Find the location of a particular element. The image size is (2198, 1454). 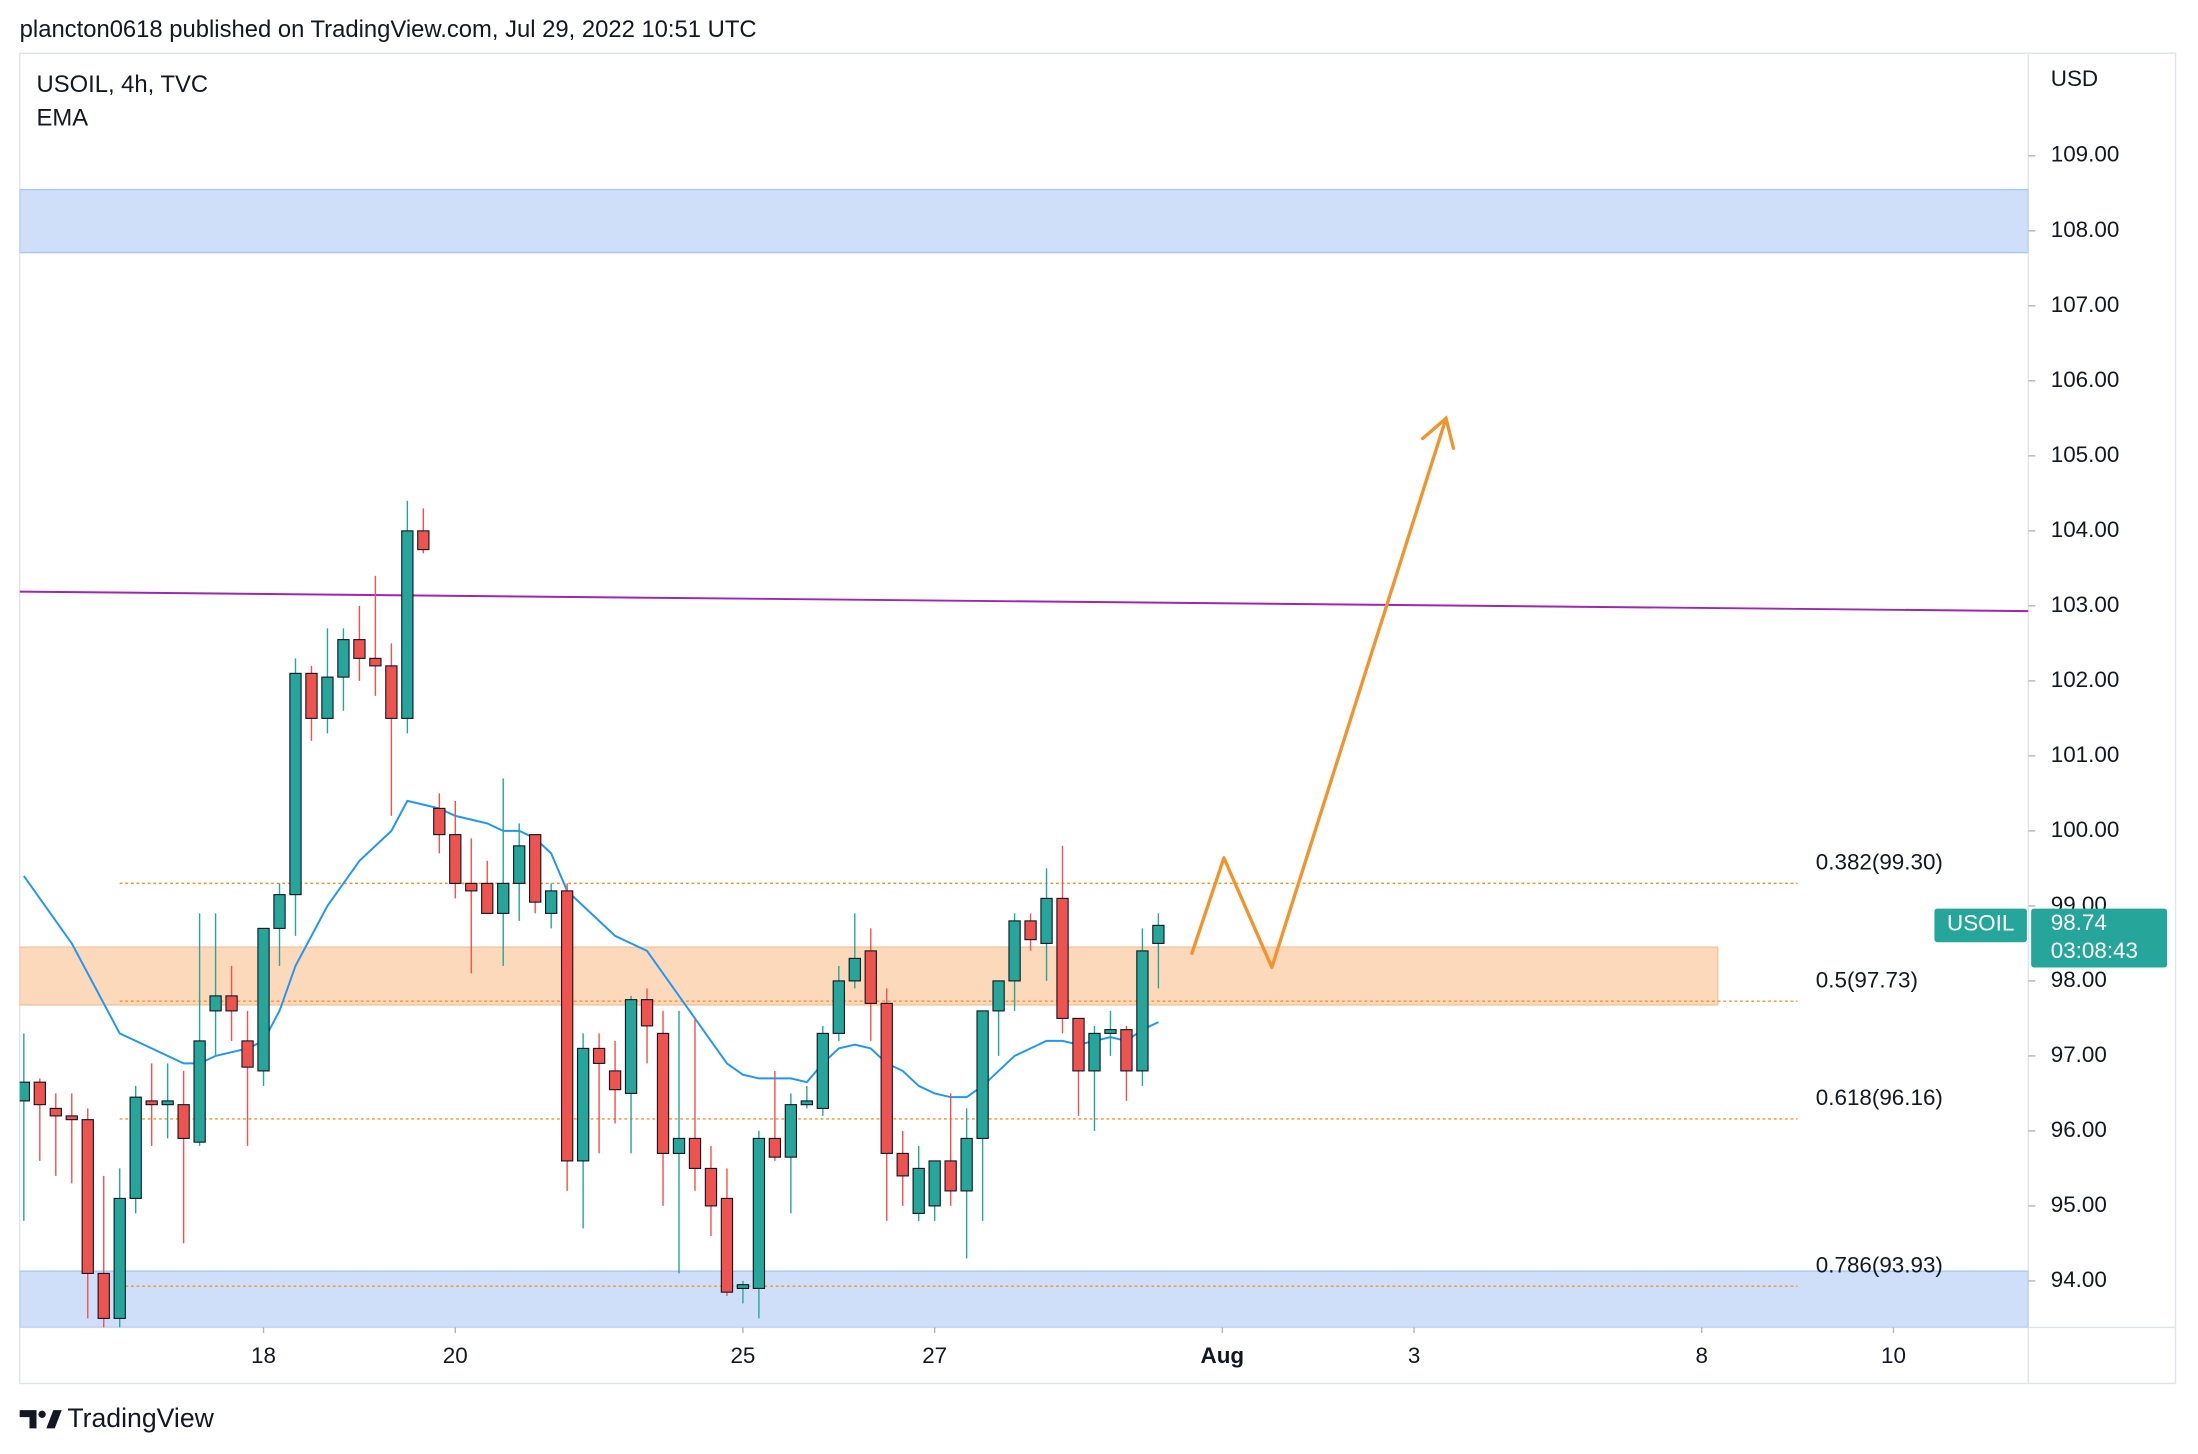

fib-label: 0.618(96.16) is located at coordinates (1879, 1097).